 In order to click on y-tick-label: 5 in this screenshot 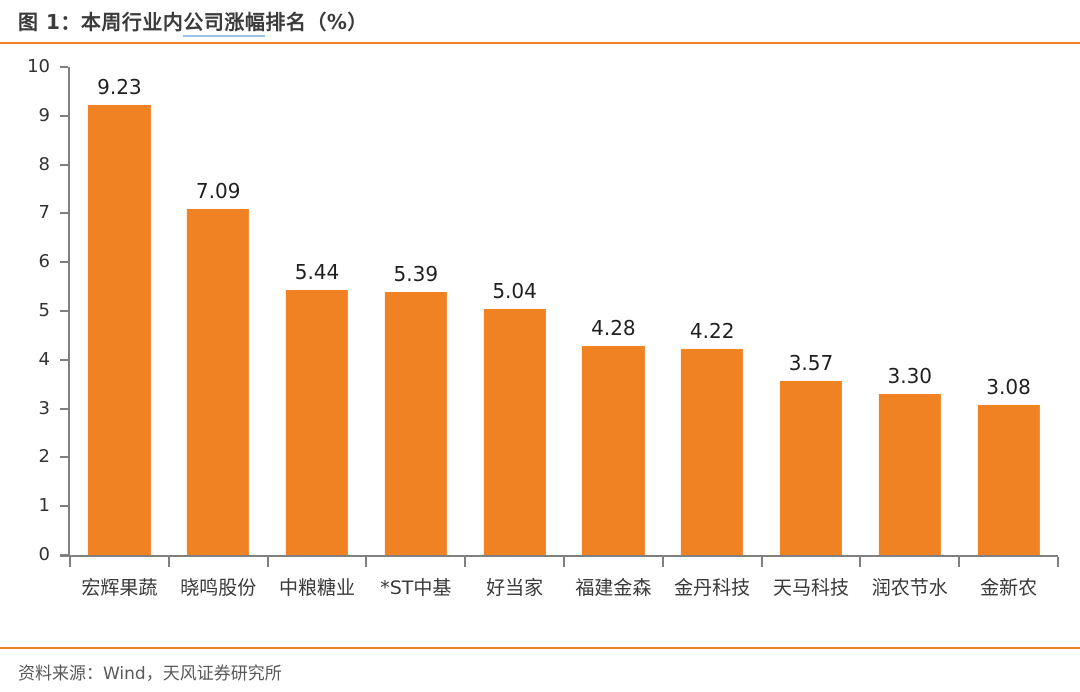, I will do `click(44, 310)`.